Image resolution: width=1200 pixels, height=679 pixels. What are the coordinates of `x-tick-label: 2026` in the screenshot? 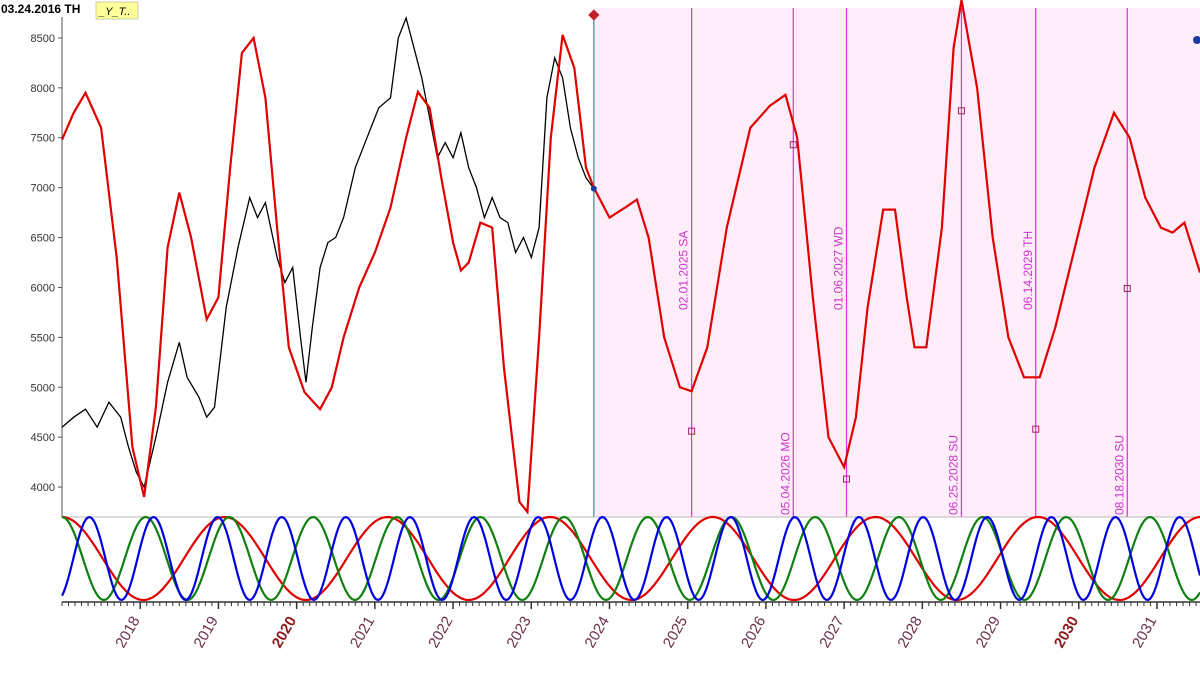 It's located at (753, 632).